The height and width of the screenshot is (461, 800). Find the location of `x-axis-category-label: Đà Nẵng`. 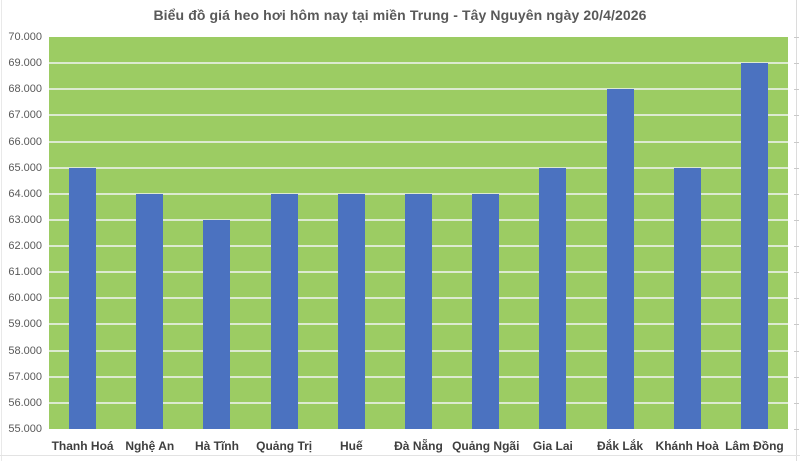

x-axis-category-label: Đà Nẵng is located at coordinates (418, 446).